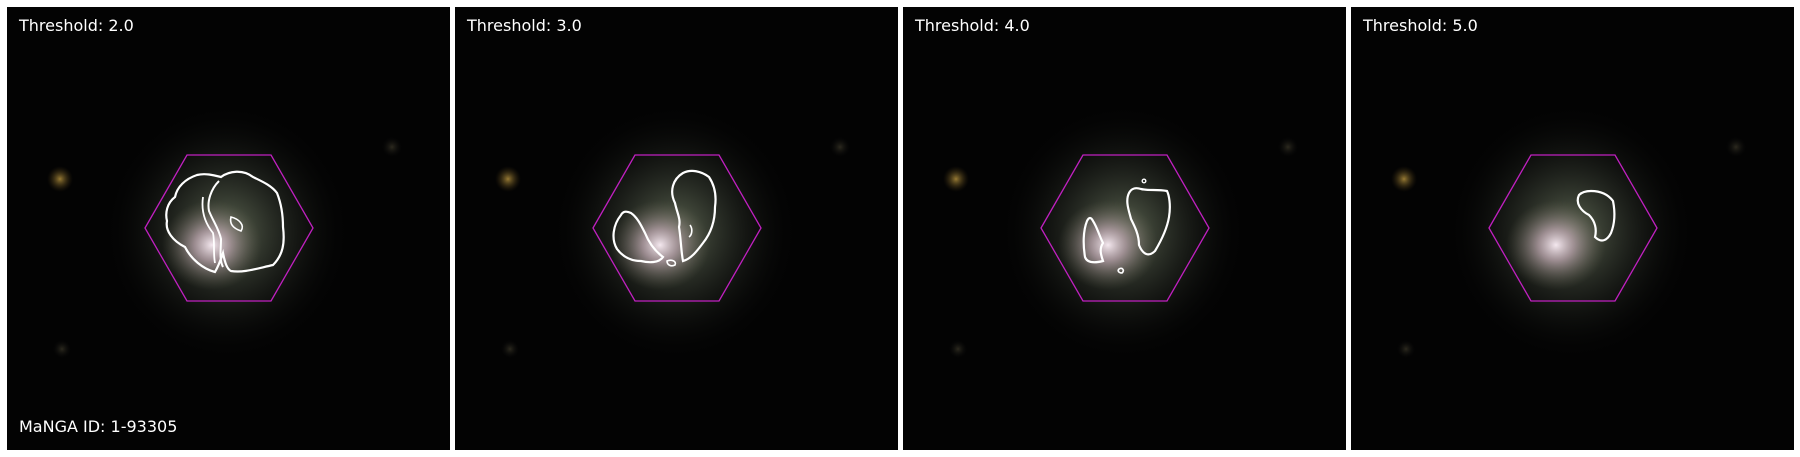  Describe the element at coordinates (76, 25) in the screenshot. I see `threshold-label: Threshold: 2.0` at that location.